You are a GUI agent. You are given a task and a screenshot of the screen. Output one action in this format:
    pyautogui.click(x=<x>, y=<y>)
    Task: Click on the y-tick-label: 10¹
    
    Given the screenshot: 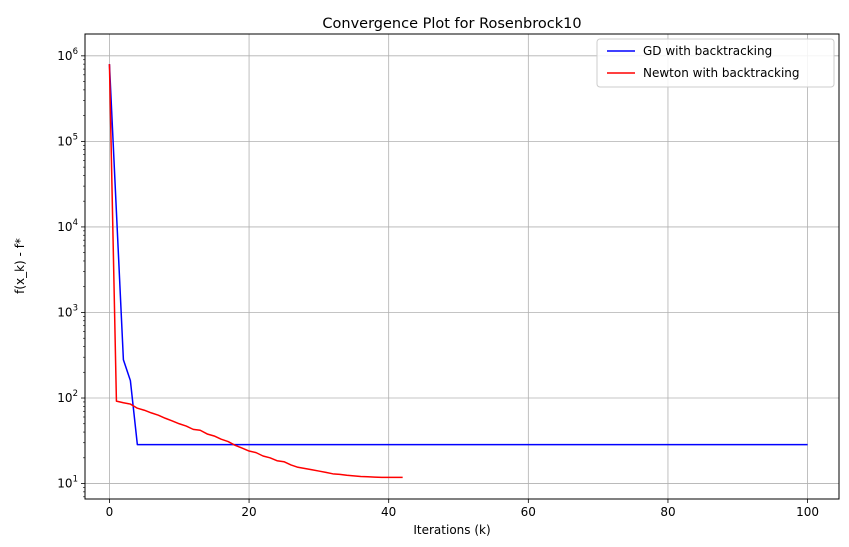 What is the action you would take?
    pyautogui.click(x=67, y=483)
    